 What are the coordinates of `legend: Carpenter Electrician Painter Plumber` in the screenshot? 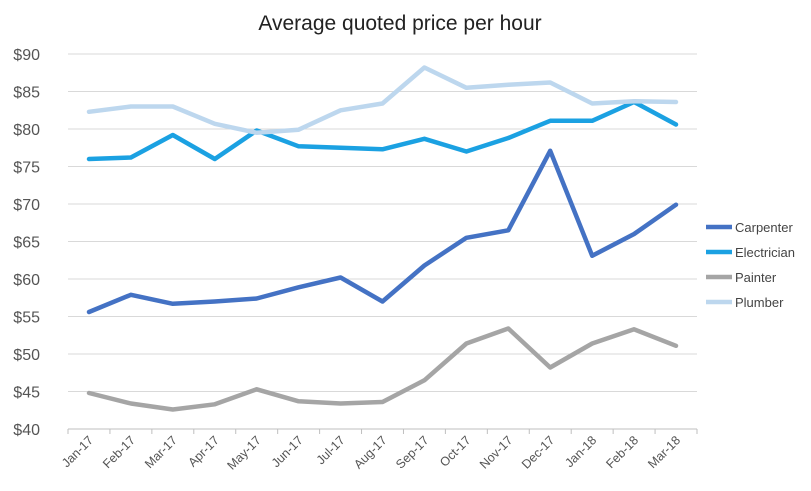 It's located at (750, 265).